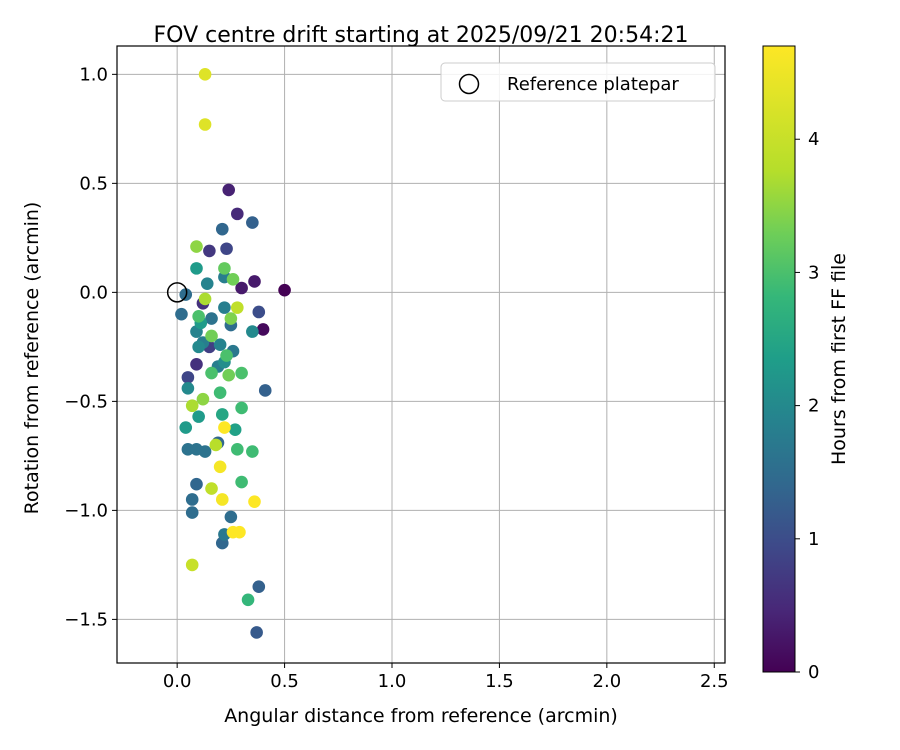 The width and height of the screenshot is (900, 750). I want to click on x-tick-label: 2.5, so click(714, 681).